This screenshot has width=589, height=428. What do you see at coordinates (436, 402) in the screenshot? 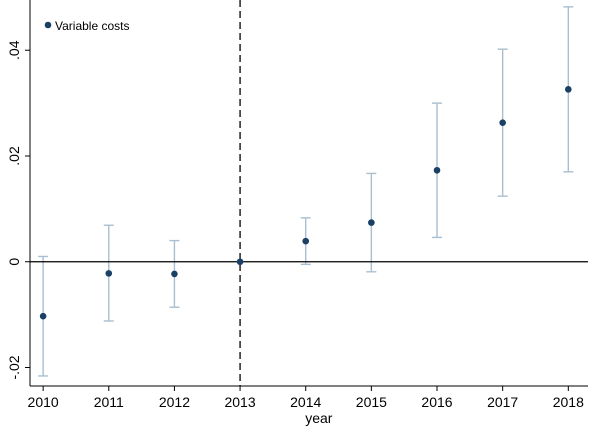
I see `x-tick-label: 2016` at bounding box center [436, 402].